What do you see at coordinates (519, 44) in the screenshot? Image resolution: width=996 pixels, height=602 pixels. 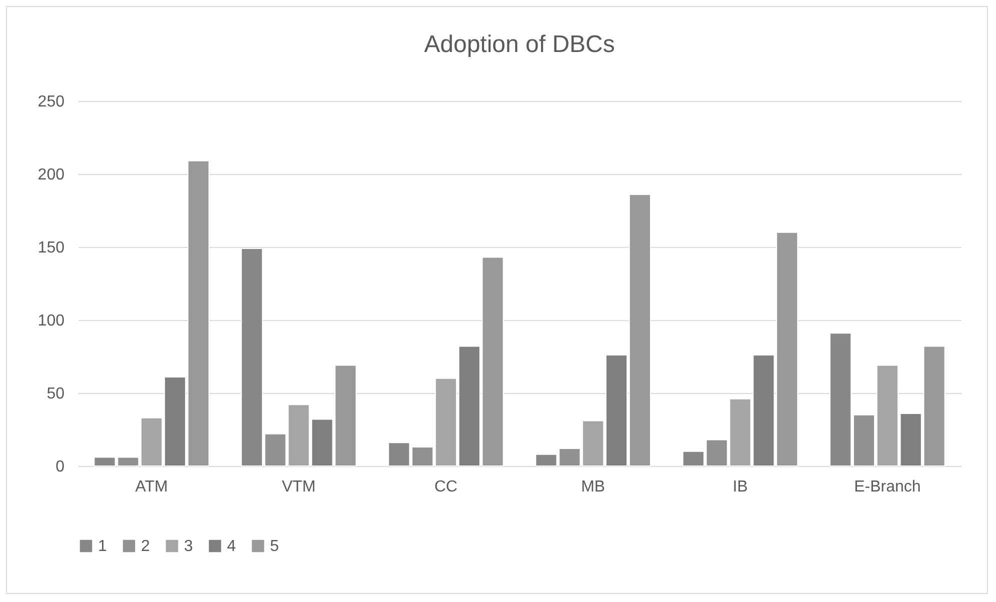 I see `chart-title: Adoption of DBCs` at bounding box center [519, 44].